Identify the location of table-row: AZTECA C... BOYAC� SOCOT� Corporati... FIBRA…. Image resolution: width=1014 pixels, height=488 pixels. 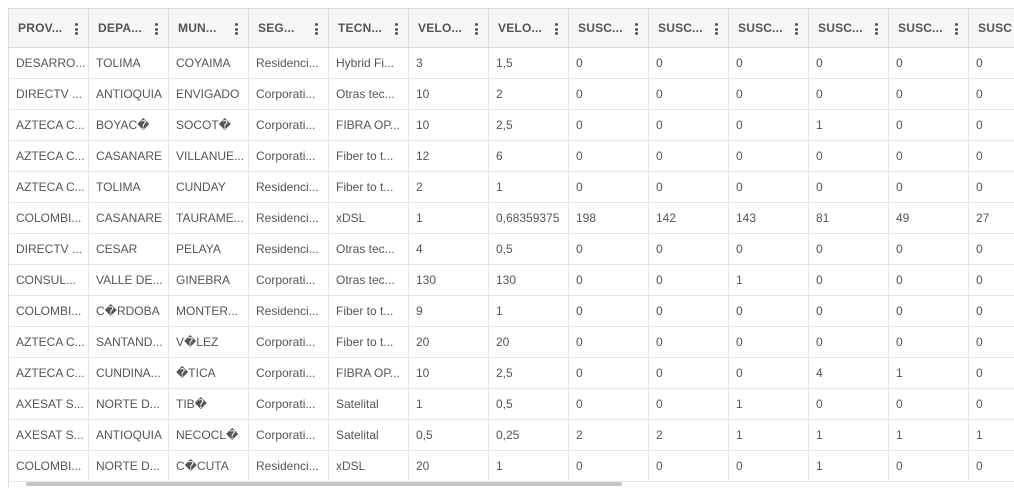
(511, 125).